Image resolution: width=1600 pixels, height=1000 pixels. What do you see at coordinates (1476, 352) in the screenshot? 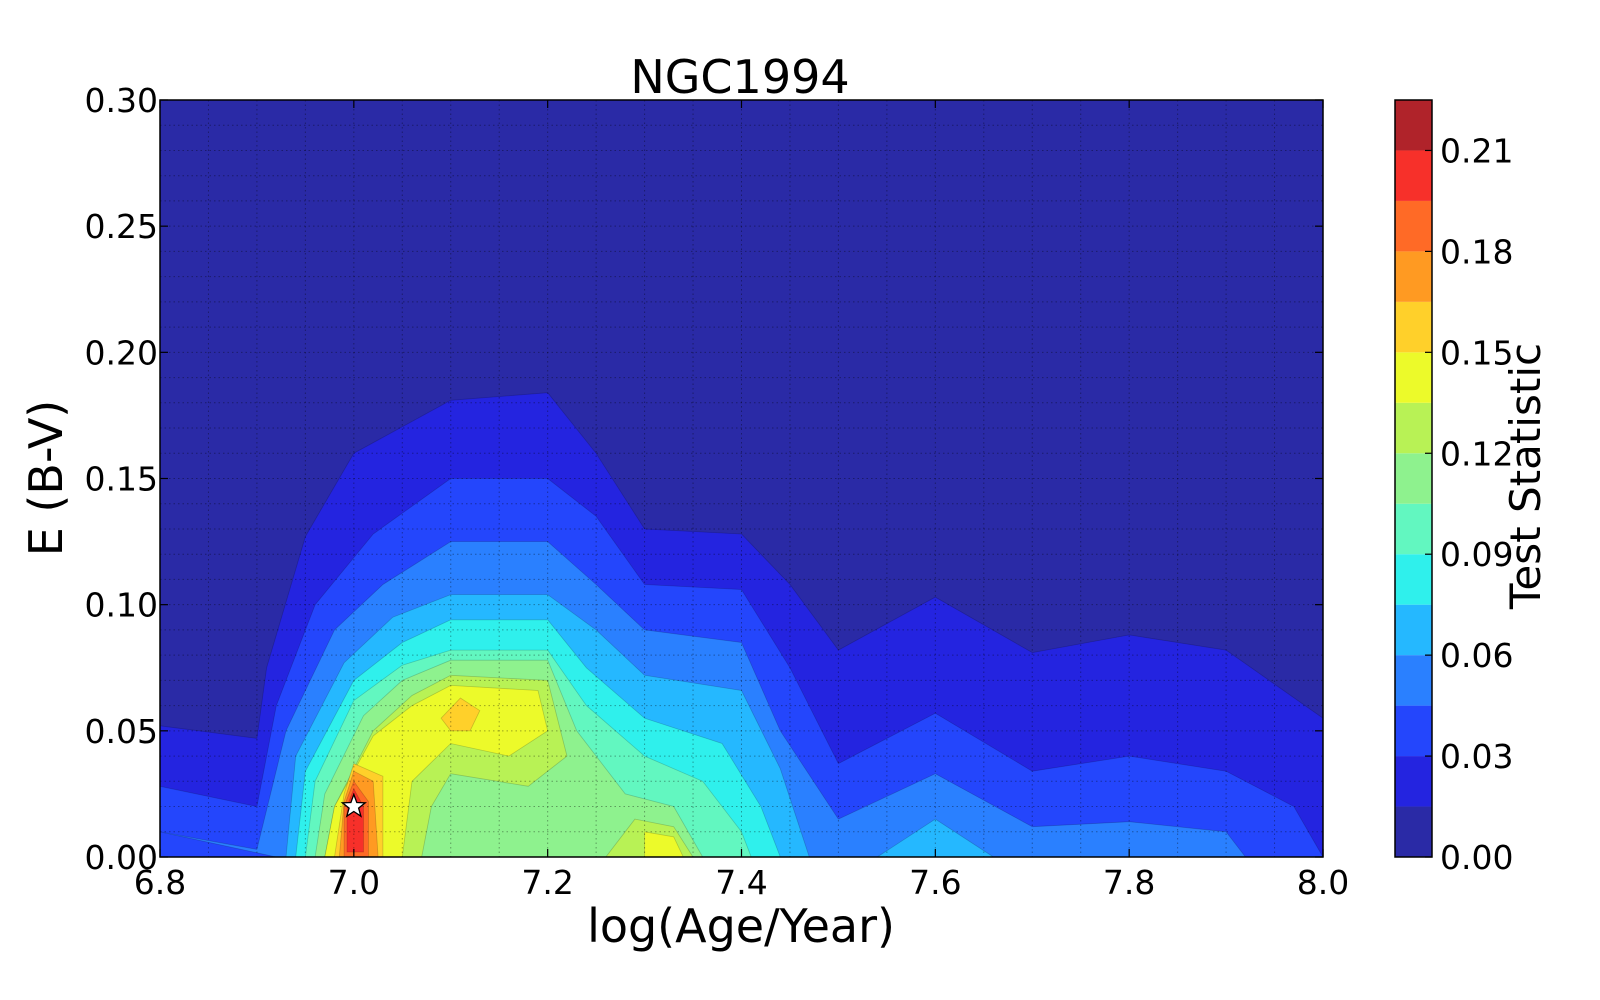
I see `colorbar-tick-label: 0.15` at bounding box center [1476, 352].